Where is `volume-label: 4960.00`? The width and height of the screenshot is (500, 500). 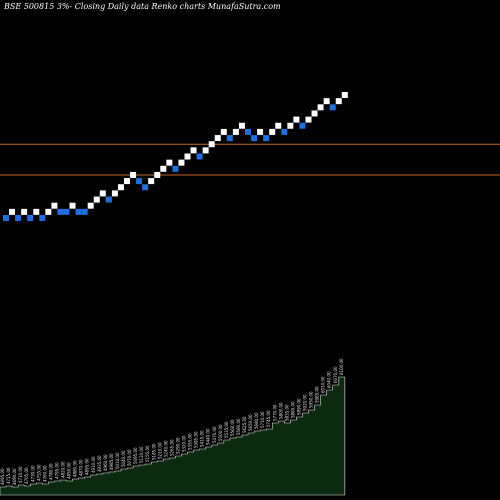
volume-label: 4960.00 is located at coordinates (105, 462).